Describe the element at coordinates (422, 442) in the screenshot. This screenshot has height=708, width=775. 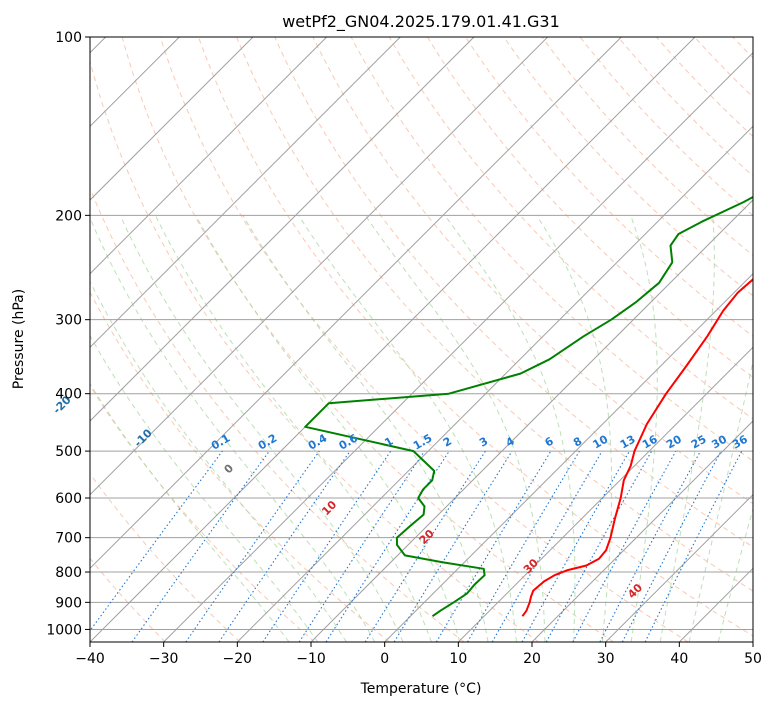
I see `mixing-ratio-label: 1.5` at that location.